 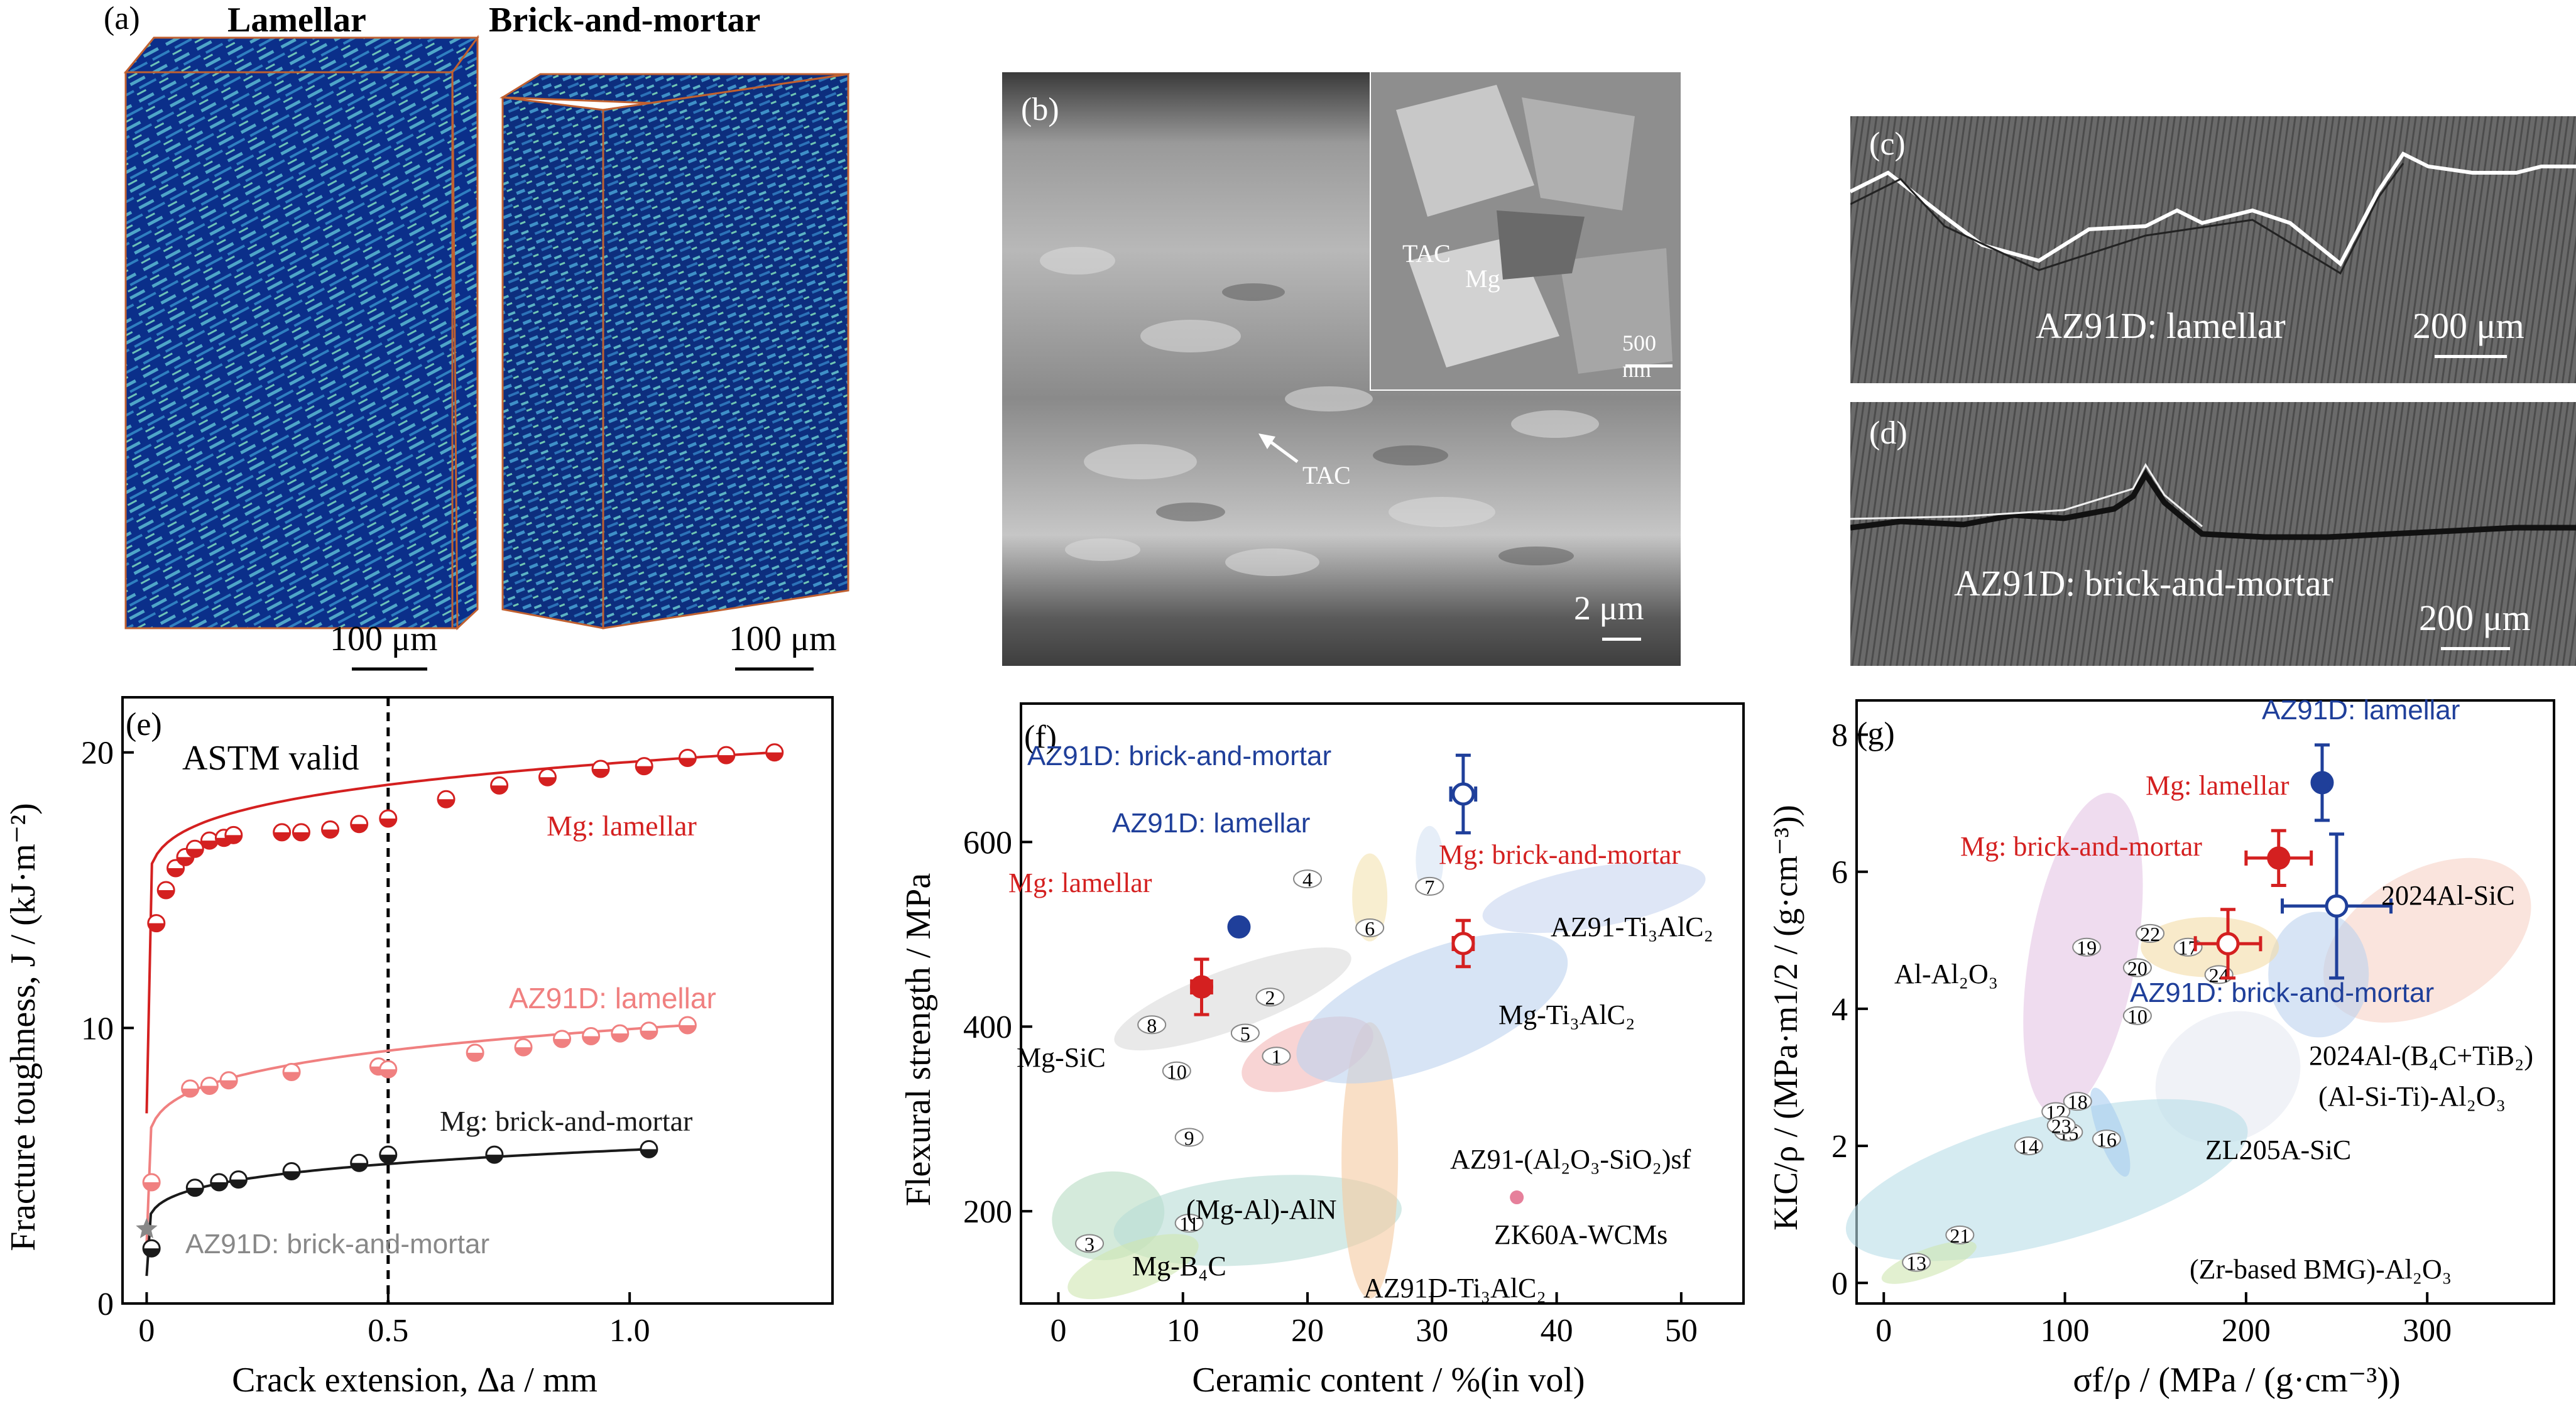 I want to click on chart-e-xtick-label: 1.0, so click(x=629, y=1331).